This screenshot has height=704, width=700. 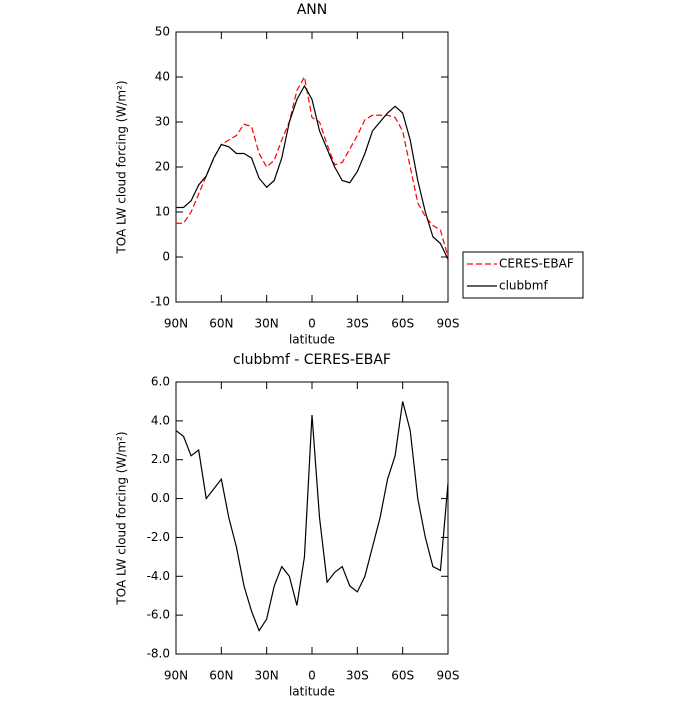 What do you see at coordinates (160, 420) in the screenshot?
I see `y-tick-label: 4.0` at bounding box center [160, 420].